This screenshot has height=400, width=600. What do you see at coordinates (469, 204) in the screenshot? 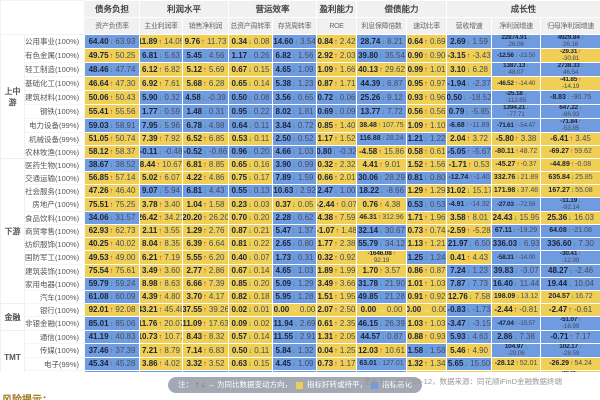
I see `metric-cell: -4.91 ↓ -14.32` at bounding box center [469, 204].